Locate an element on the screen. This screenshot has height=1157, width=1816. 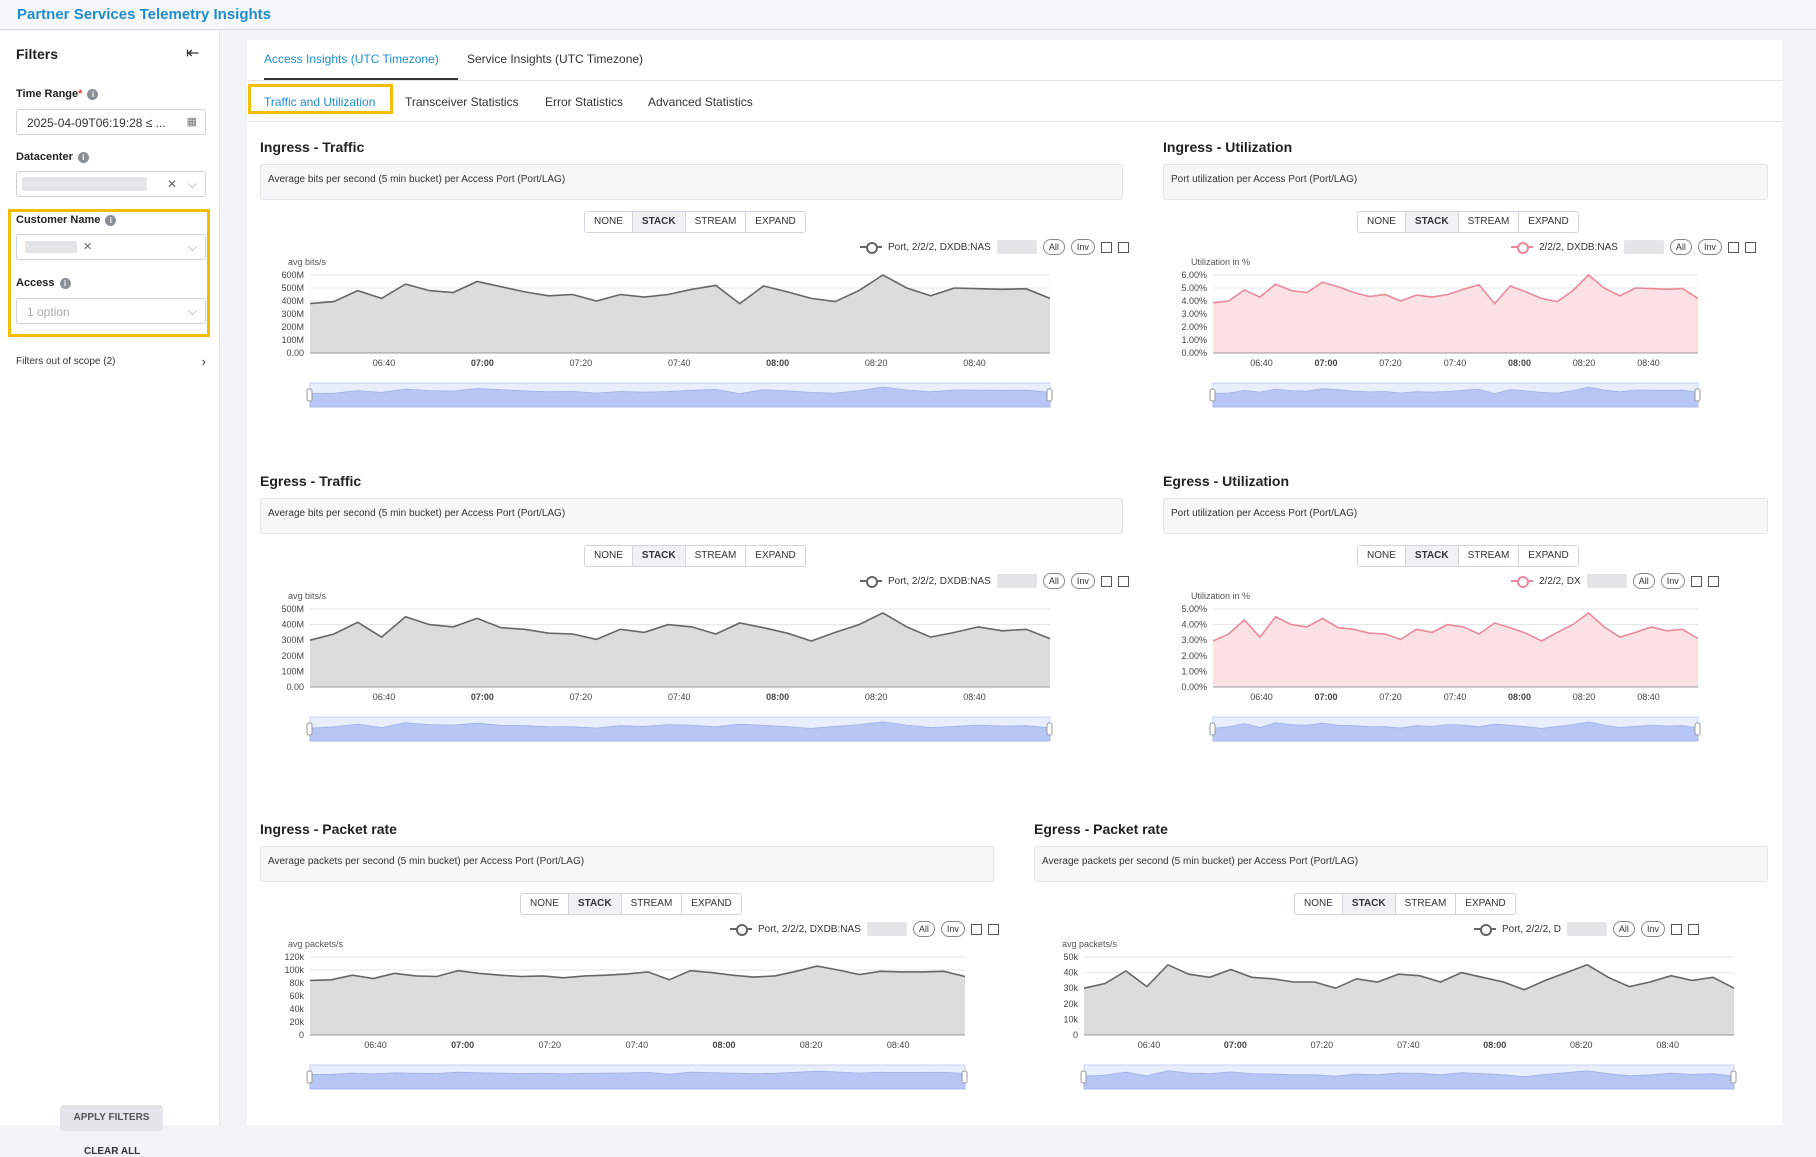
tab-error-statistics: Error Statistics is located at coordinates (584, 102).